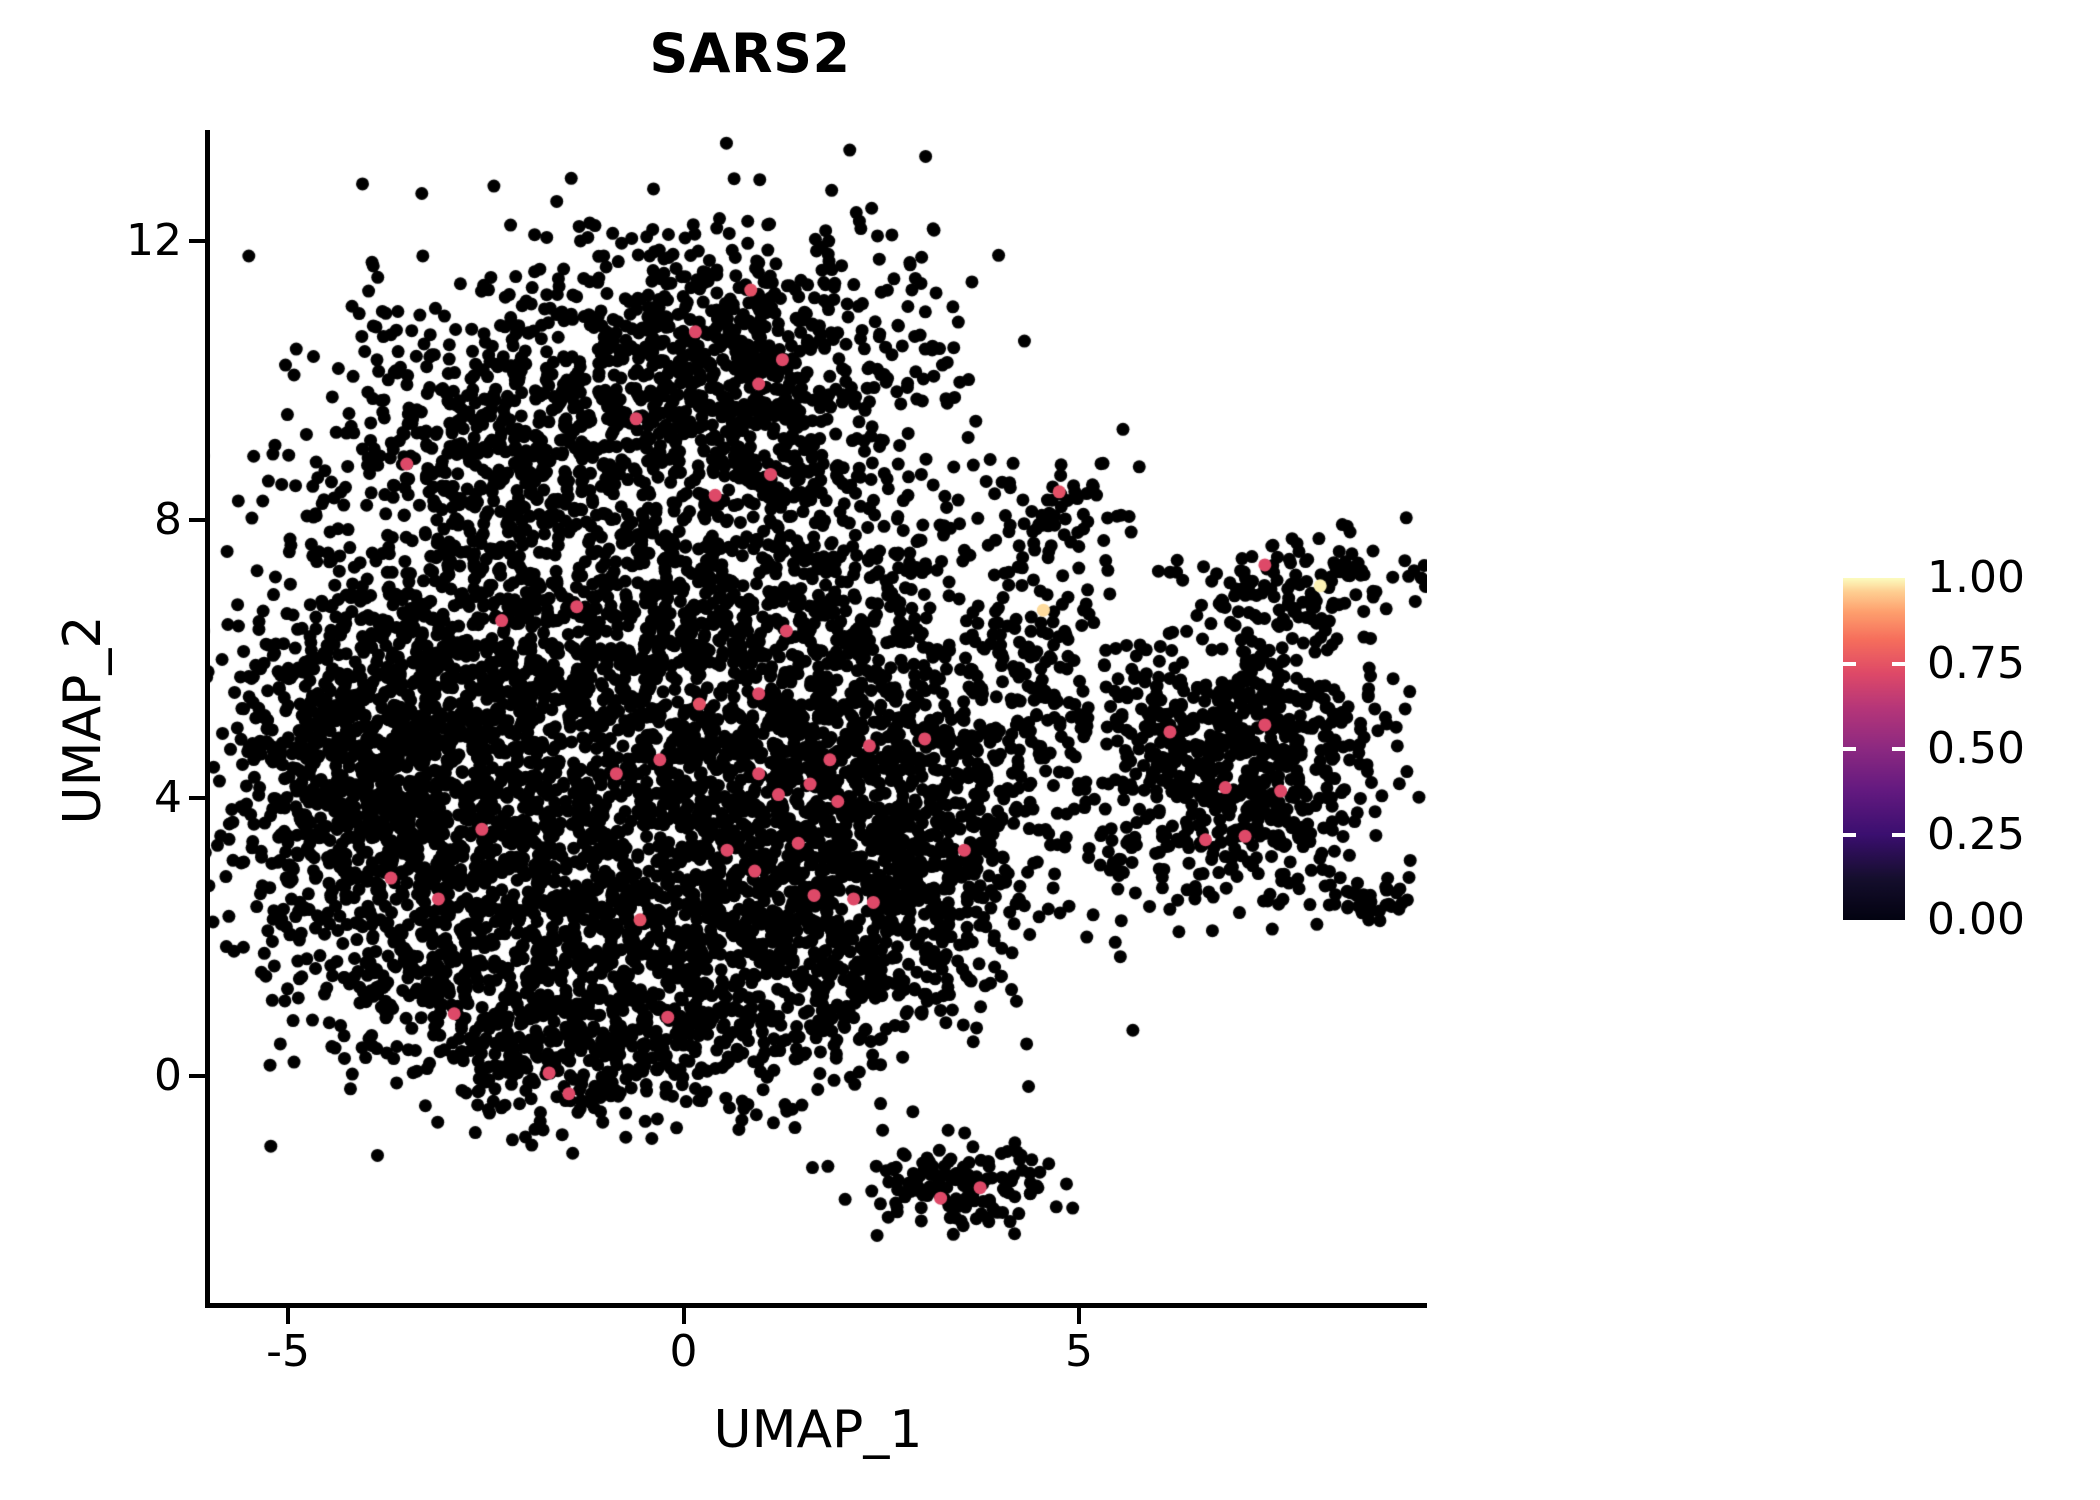 The width and height of the screenshot is (2100, 1500). I want to click on colorbar-tick-label: 0.75, so click(1976, 663).